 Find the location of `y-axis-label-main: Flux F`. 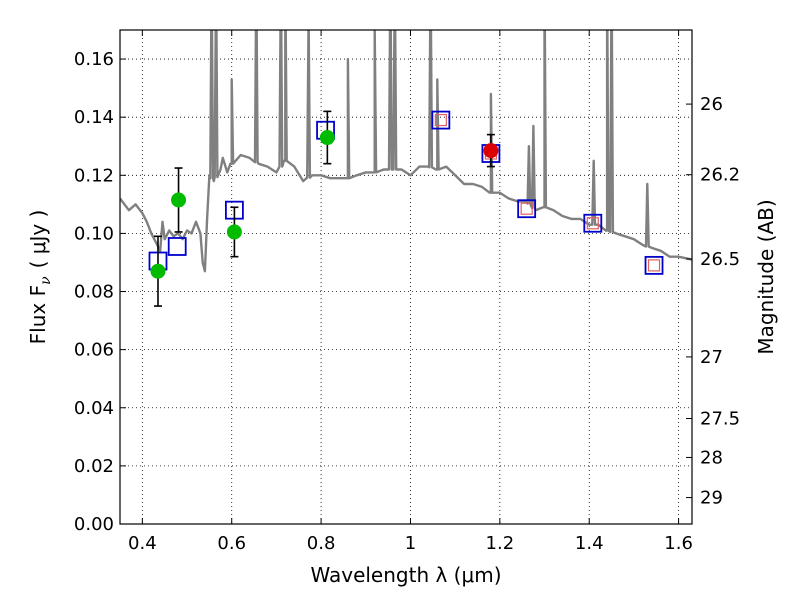

y-axis-label-main: Flux F is located at coordinates (38, 314).